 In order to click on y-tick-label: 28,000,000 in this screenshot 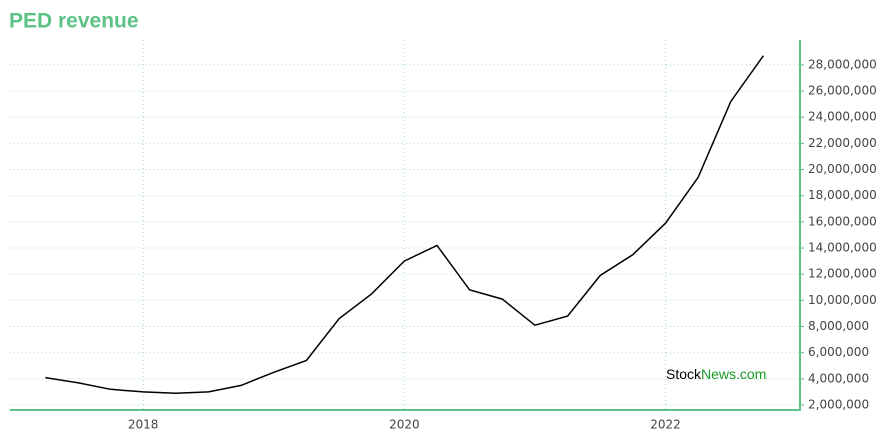, I will do `click(842, 64)`.